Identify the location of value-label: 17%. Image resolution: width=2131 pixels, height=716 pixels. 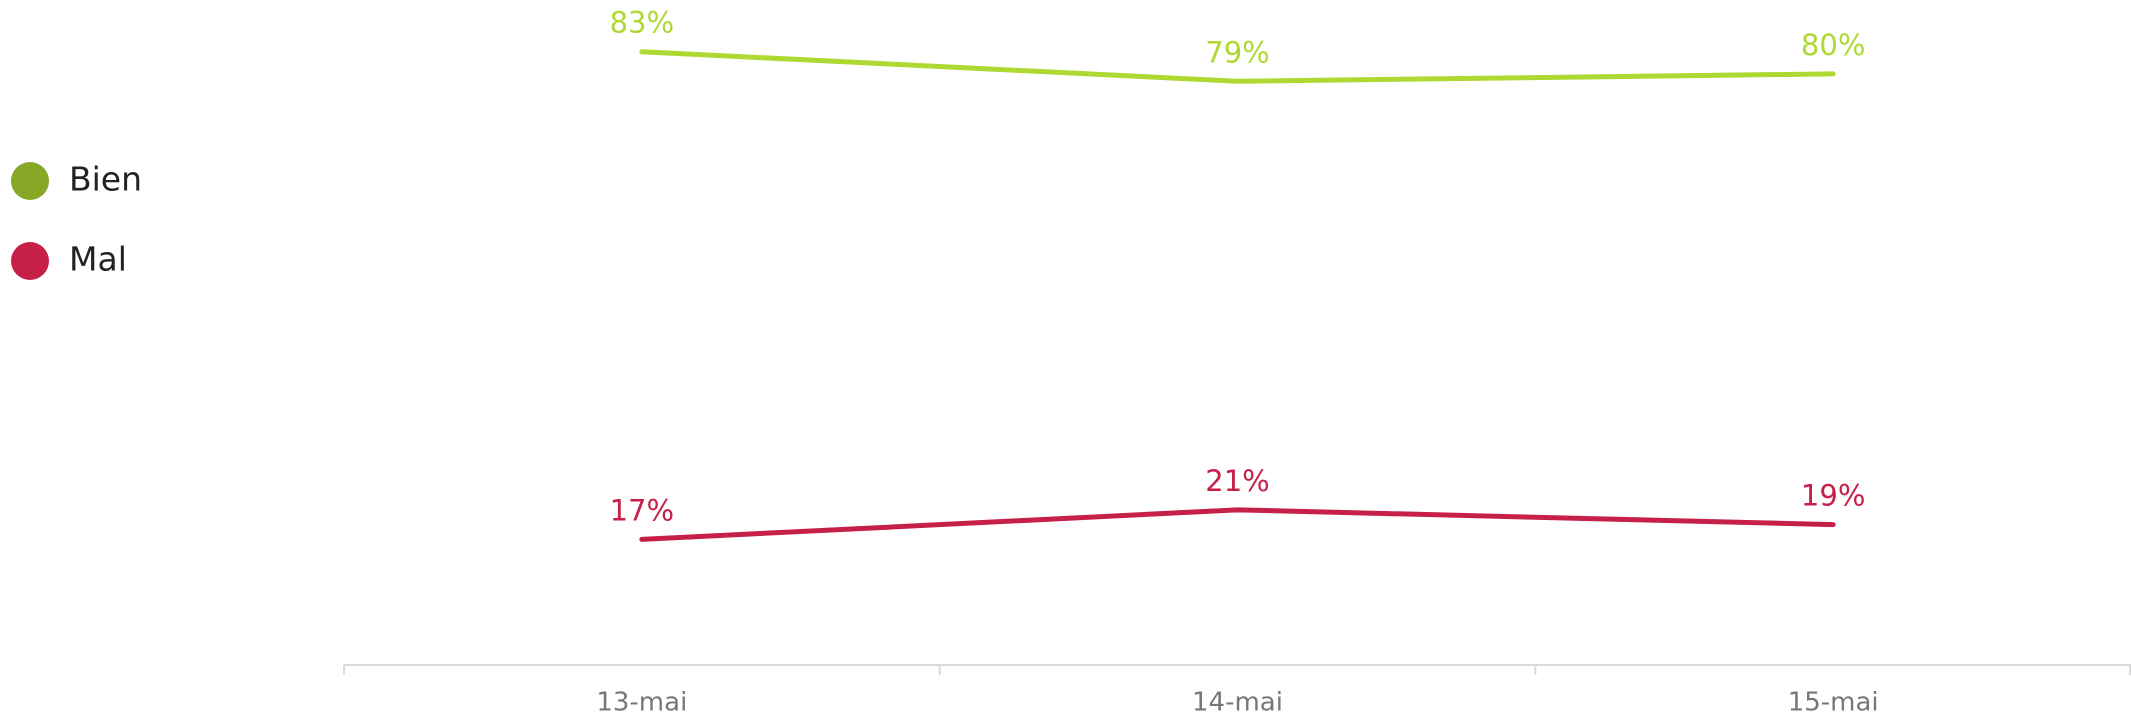
(642, 510).